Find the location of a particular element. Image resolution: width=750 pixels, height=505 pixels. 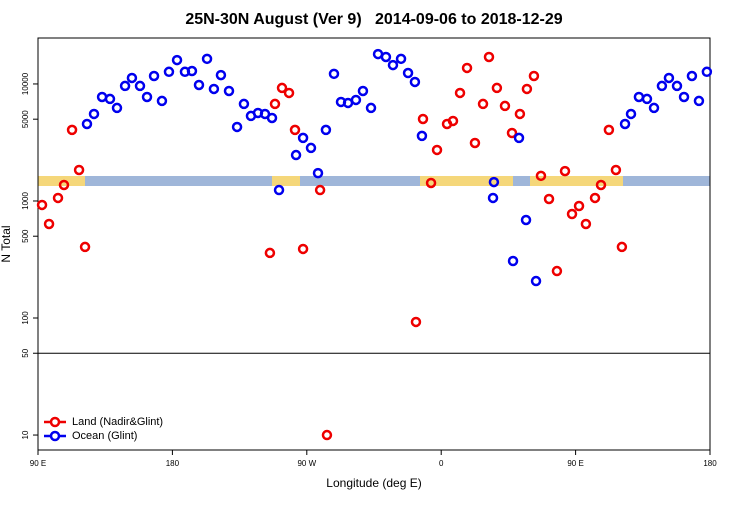

y-tick-label: 500 is located at coordinates (25, 236).